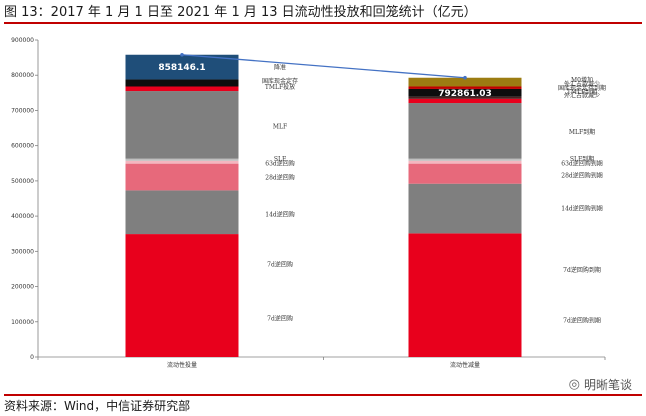 The width and height of the screenshot is (646, 416). Describe the element at coordinates (323, 404) in the screenshot. I see `source-note: 资料来源：Wind，中信证券研究部` at that location.